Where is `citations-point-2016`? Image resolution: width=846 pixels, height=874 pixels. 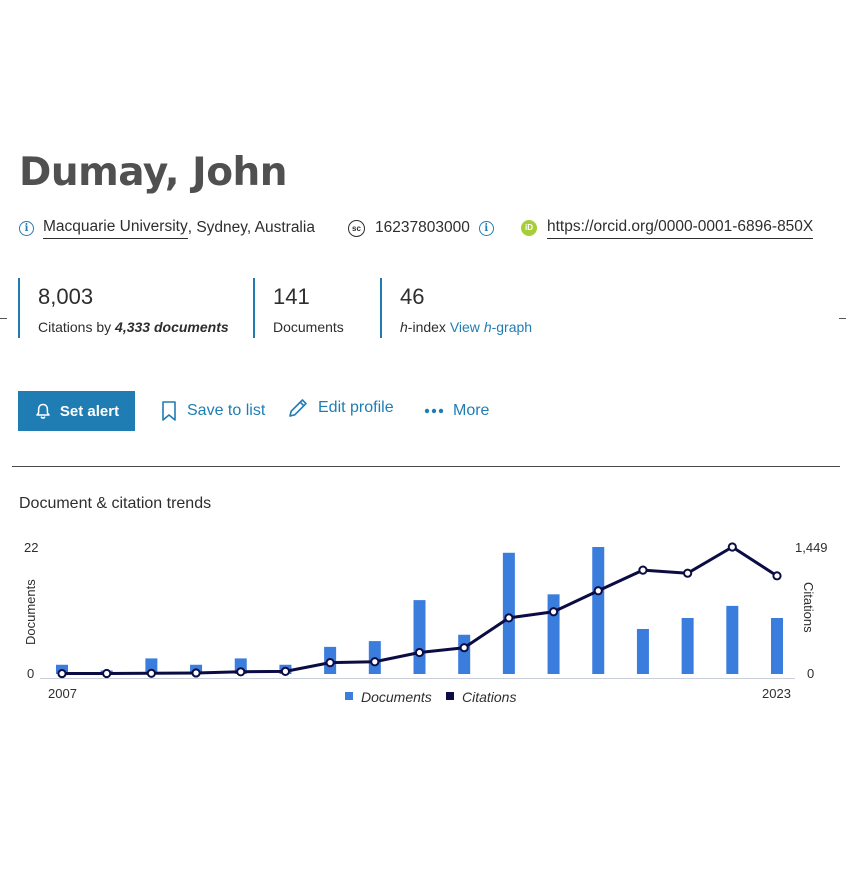 citations-point-2016 is located at coordinates (464, 648).